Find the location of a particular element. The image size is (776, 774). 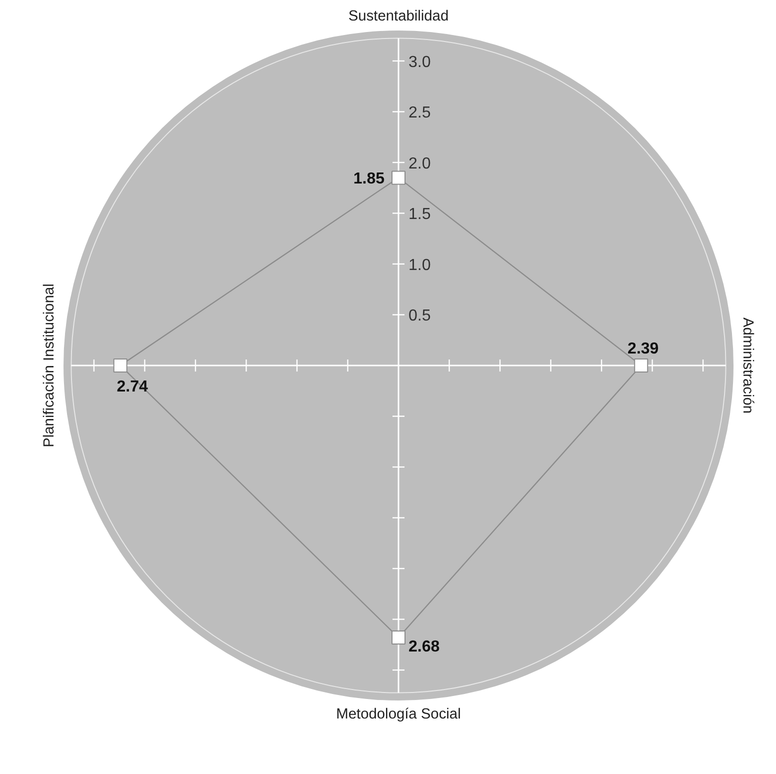

y-tick-label: 3.0 is located at coordinates (419, 62).